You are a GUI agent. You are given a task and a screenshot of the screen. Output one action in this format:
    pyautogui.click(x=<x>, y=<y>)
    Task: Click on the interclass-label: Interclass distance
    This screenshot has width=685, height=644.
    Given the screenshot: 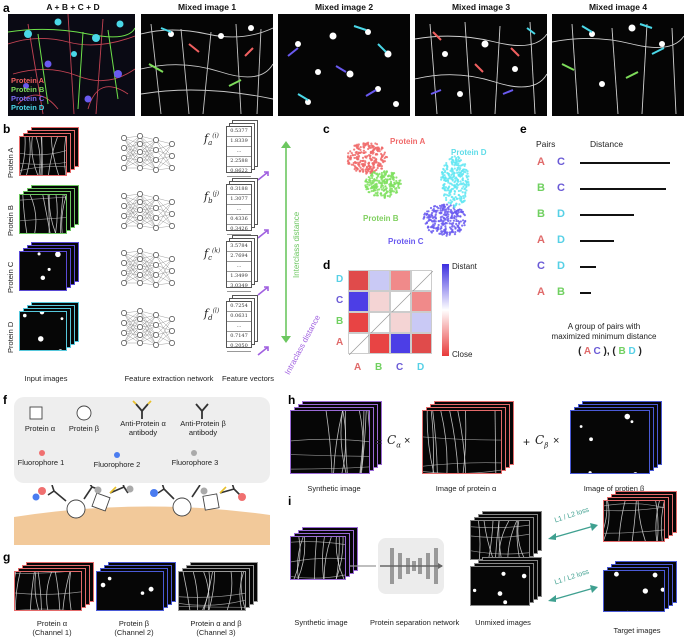 What is the action you would take?
    pyautogui.click(x=296, y=244)
    